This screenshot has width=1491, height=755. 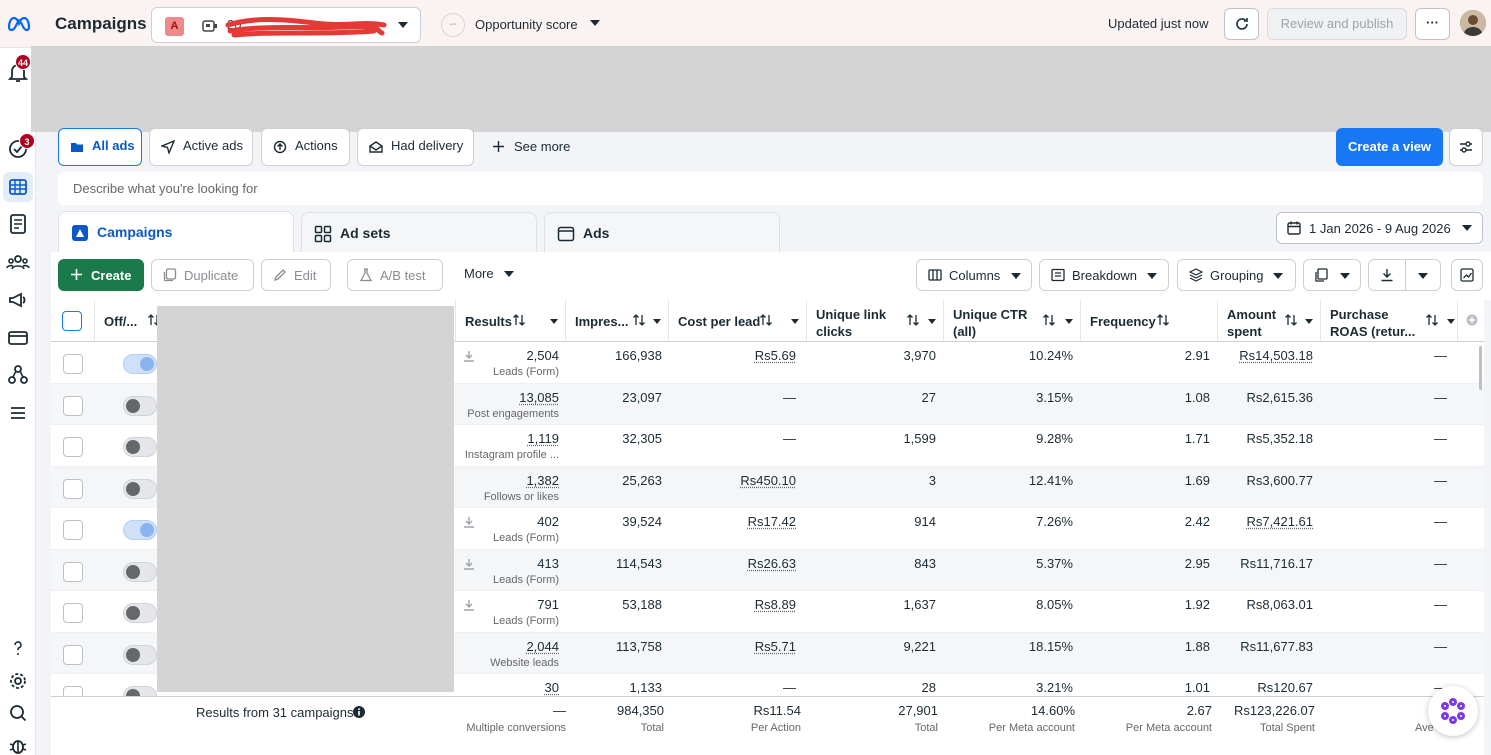 I want to click on more-actions-button: More, so click(x=479, y=273).